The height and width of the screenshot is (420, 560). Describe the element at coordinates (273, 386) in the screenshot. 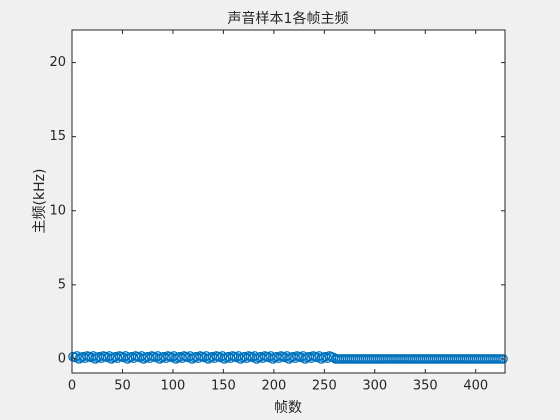

I see `x-tick-label: 200` at that location.